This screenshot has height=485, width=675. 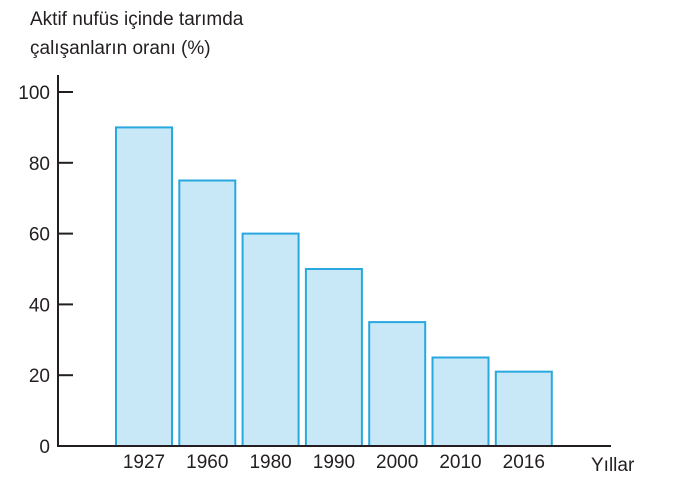 I want to click on bar-2000, so click(x=397, y=384).